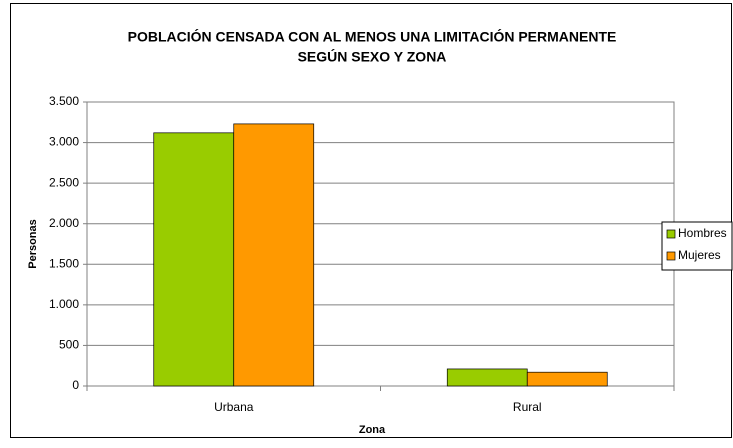 Image resolution: width=733 pixels, height=448 pixels. Describe the element at coordinates (64, 304) in the screenshot. I see `y-tick-label: 1.000` at that location.